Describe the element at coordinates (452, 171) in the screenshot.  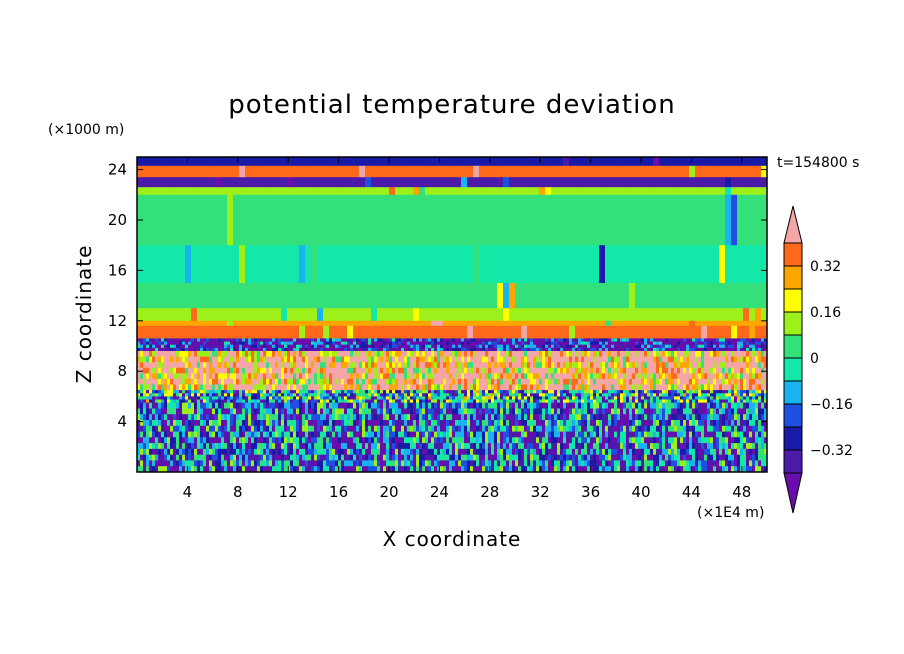
I see `field-layer` at that location.